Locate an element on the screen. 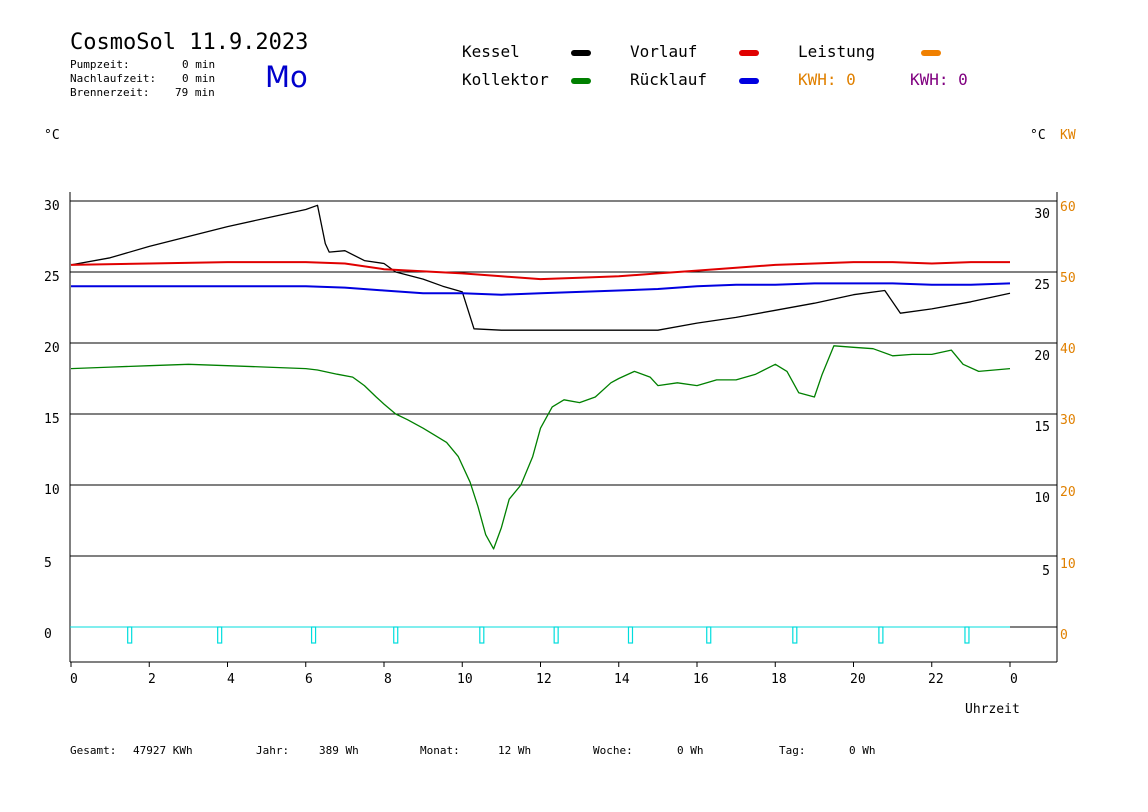  right-axis-unit-kw: KW is located at coordinates (1068, 135).